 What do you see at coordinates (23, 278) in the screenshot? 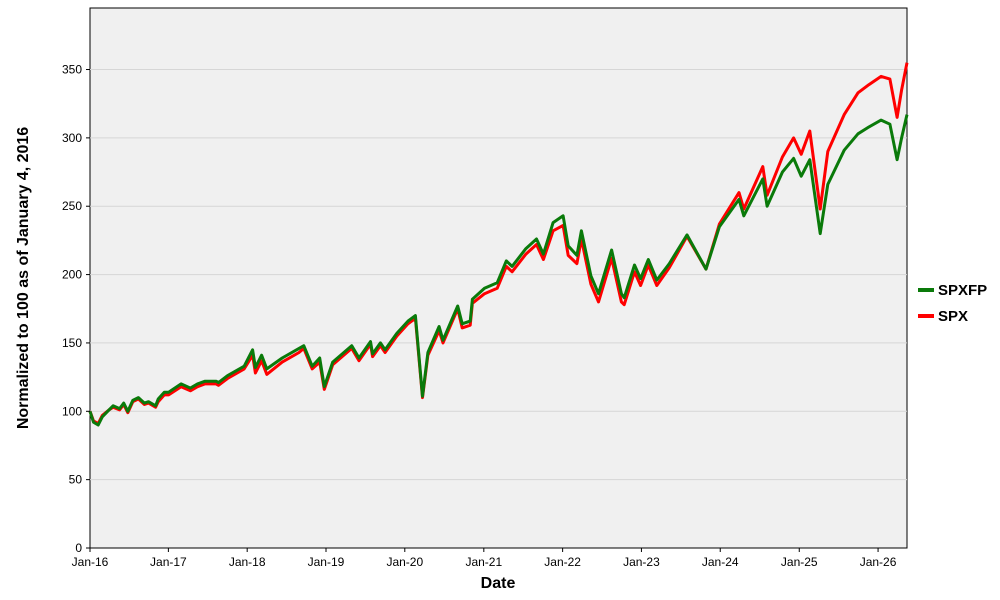
I see `y-axis-title: Normalized to 100 as of January 4, 2016` at bounding box center [23, 278].